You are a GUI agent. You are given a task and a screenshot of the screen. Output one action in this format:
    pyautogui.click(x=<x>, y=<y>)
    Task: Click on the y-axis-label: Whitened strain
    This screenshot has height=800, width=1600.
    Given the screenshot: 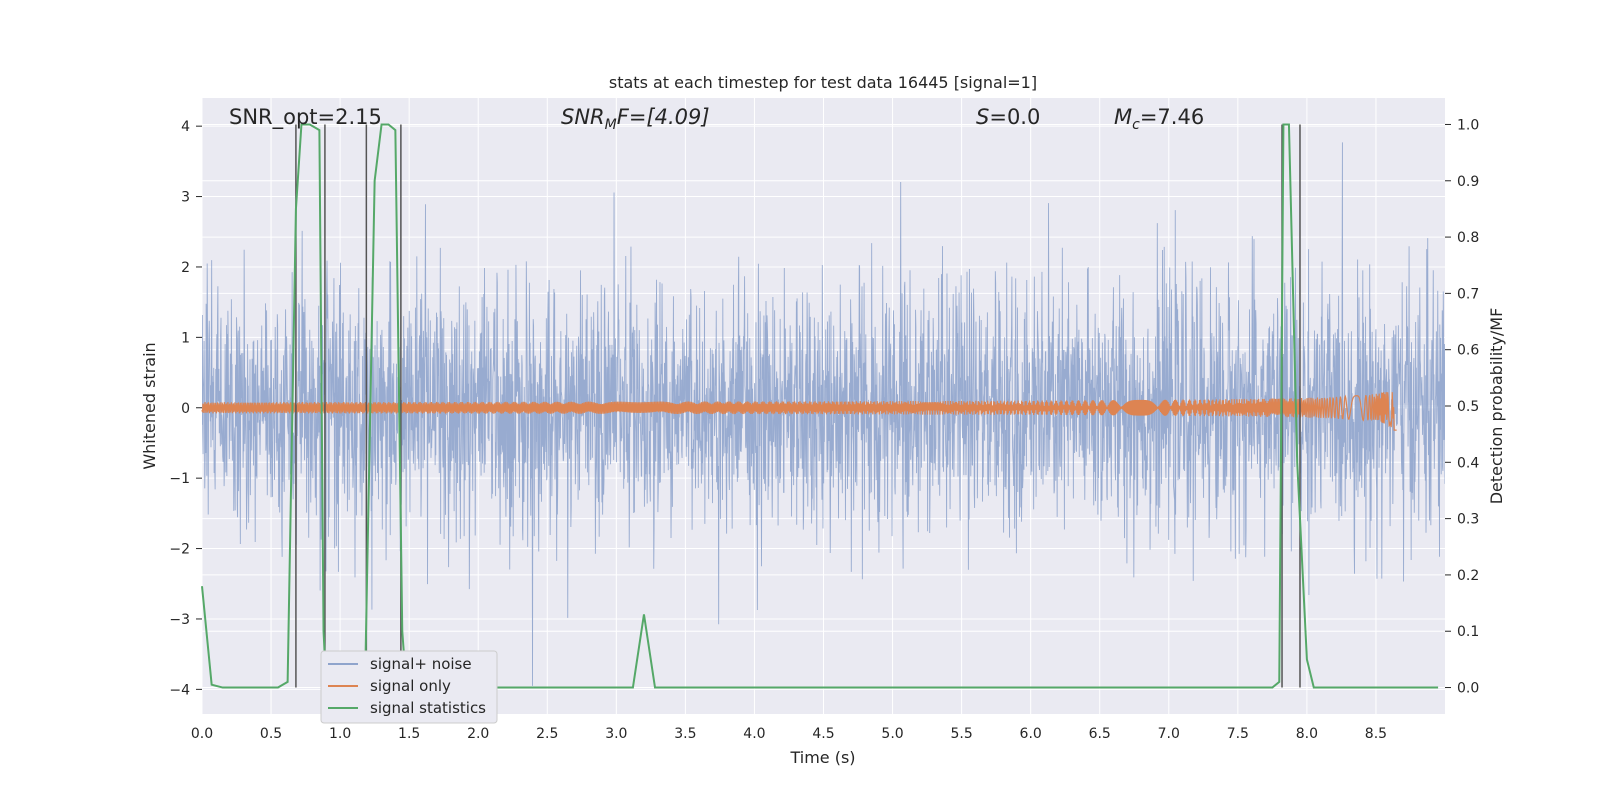 What is the action you would take?
    pyautogui.click(x=149, y=405)
    